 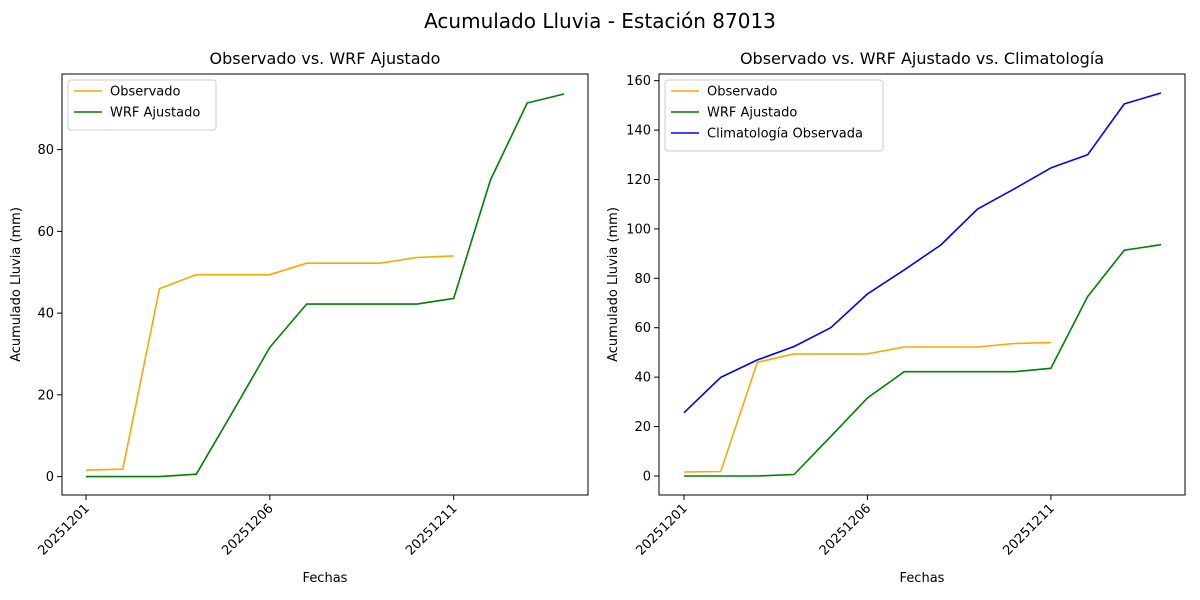 What do you see at coordinates (638, 229) in the screenshot?
I see `y-tick-label: 100` at bounding box center [638, 229].